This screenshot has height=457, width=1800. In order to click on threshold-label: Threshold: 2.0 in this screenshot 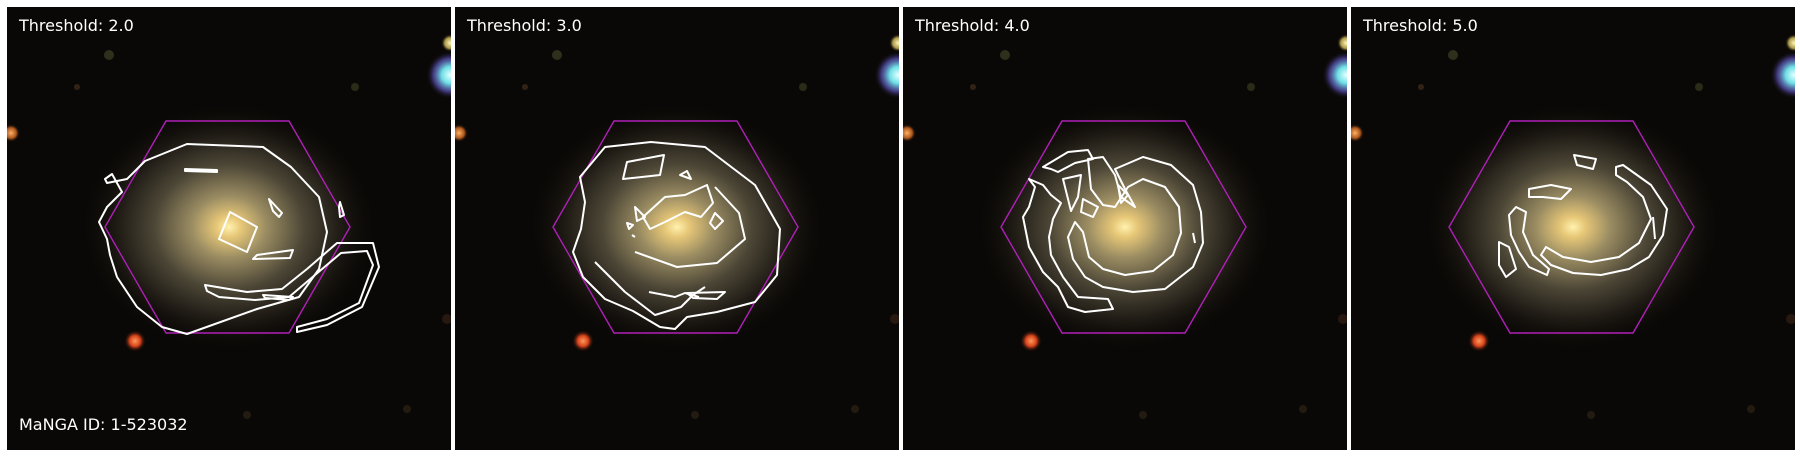, I will do `click(76, 25)`.